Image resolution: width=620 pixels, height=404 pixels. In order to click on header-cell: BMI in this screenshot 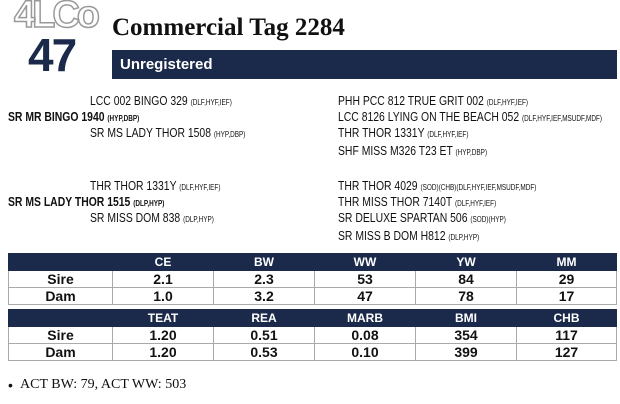, I will do `click(466, 318)`.